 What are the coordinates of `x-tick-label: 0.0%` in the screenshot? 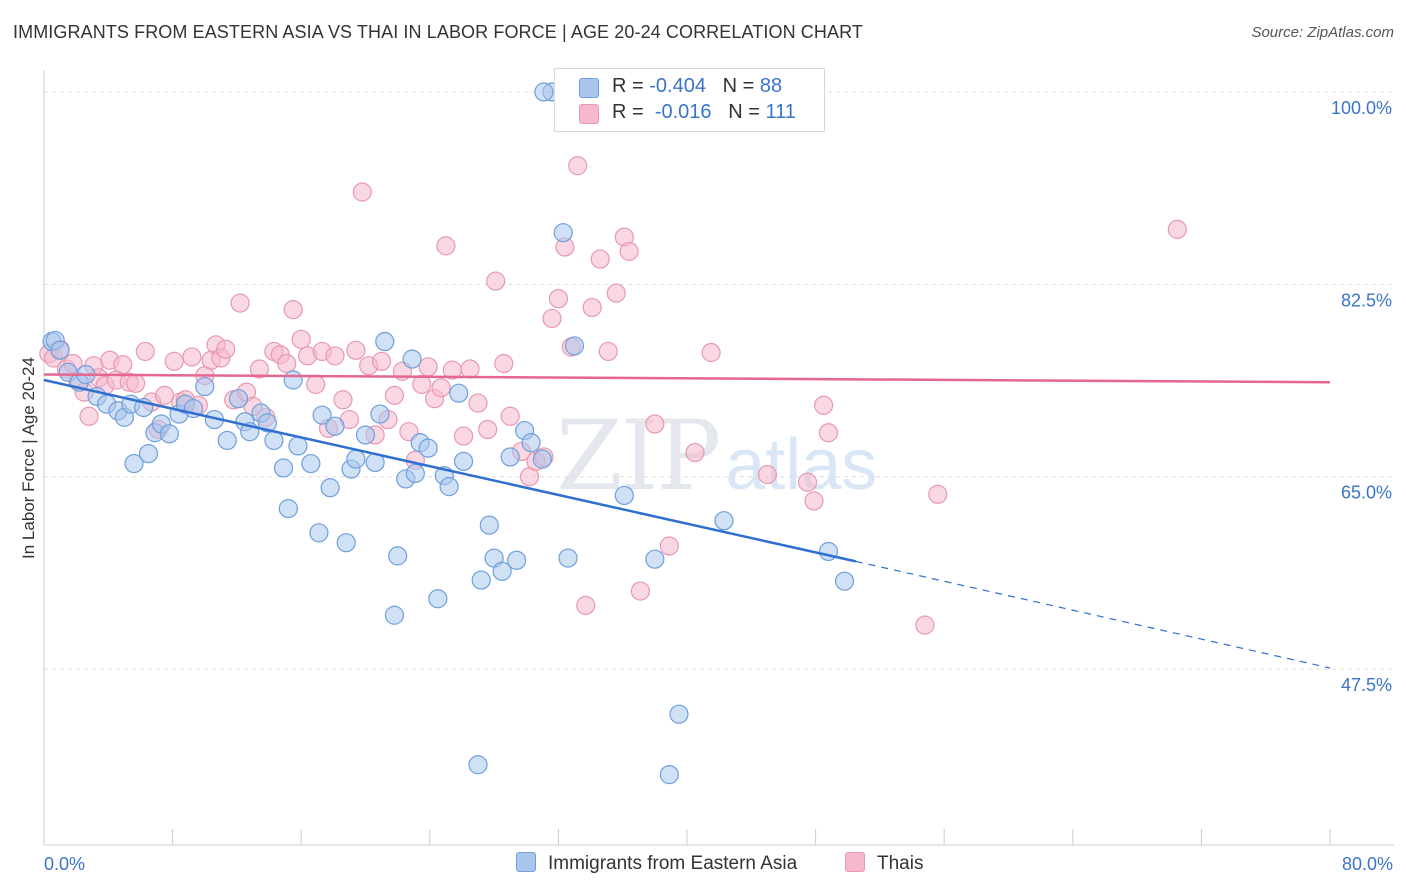 It's located at (64, 864).